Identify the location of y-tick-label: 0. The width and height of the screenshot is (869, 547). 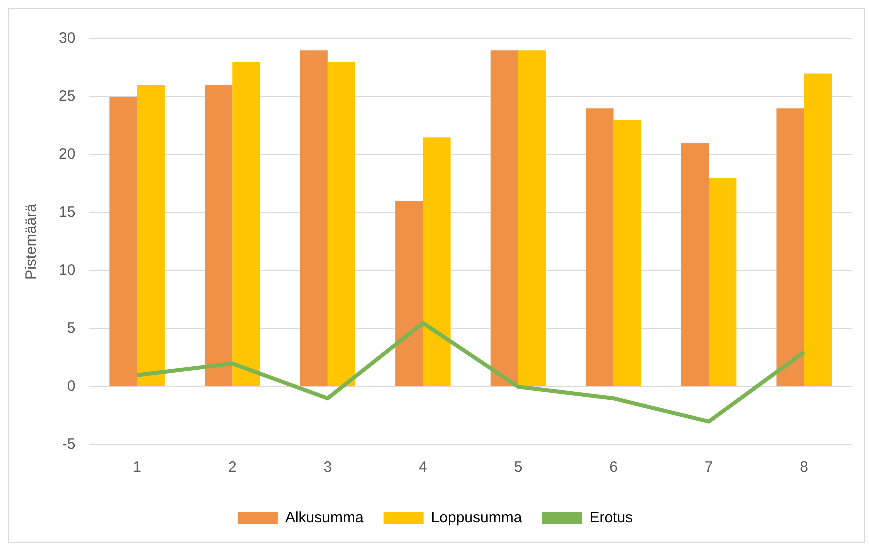
(71, 387).